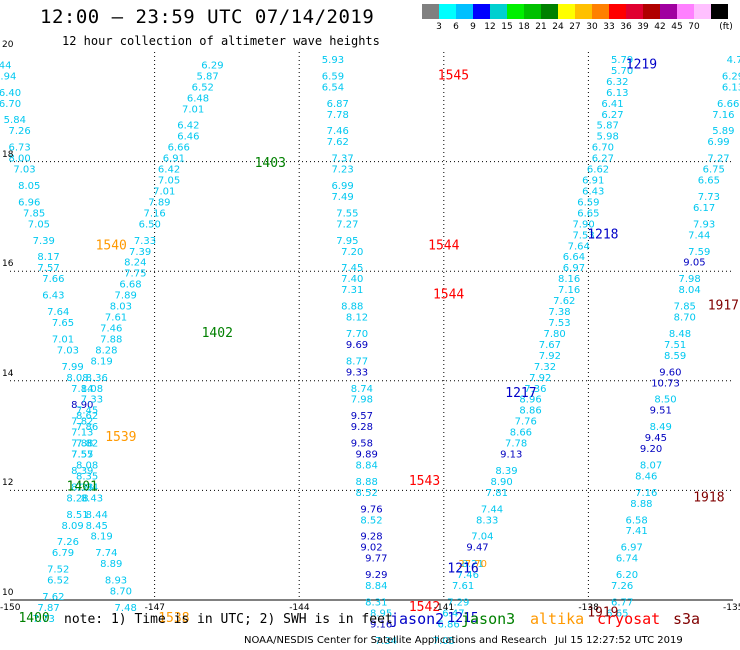  Describe the element at coordinates (559, 312) in the screenshot. I see `wave-height-value: 7.38` at that location.